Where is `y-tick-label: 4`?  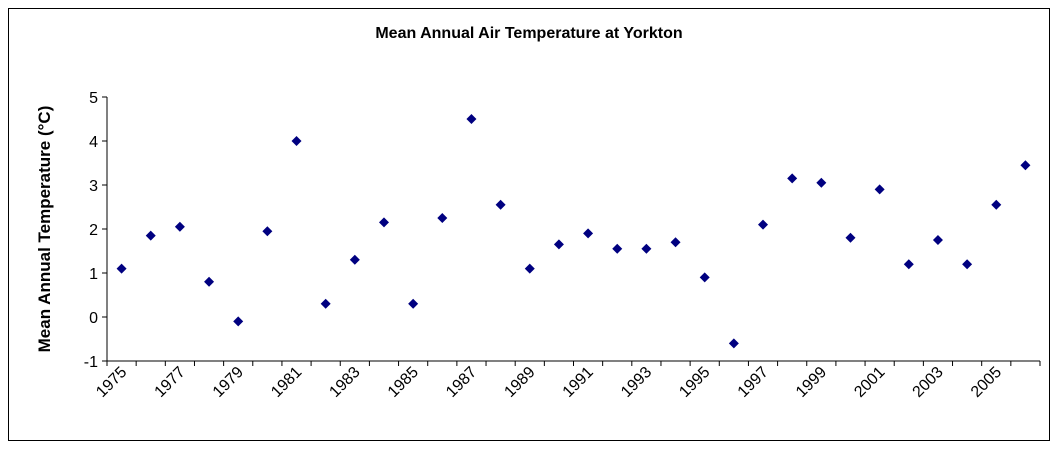
y-tick-label: 4 is located at coordinates (93, 142).